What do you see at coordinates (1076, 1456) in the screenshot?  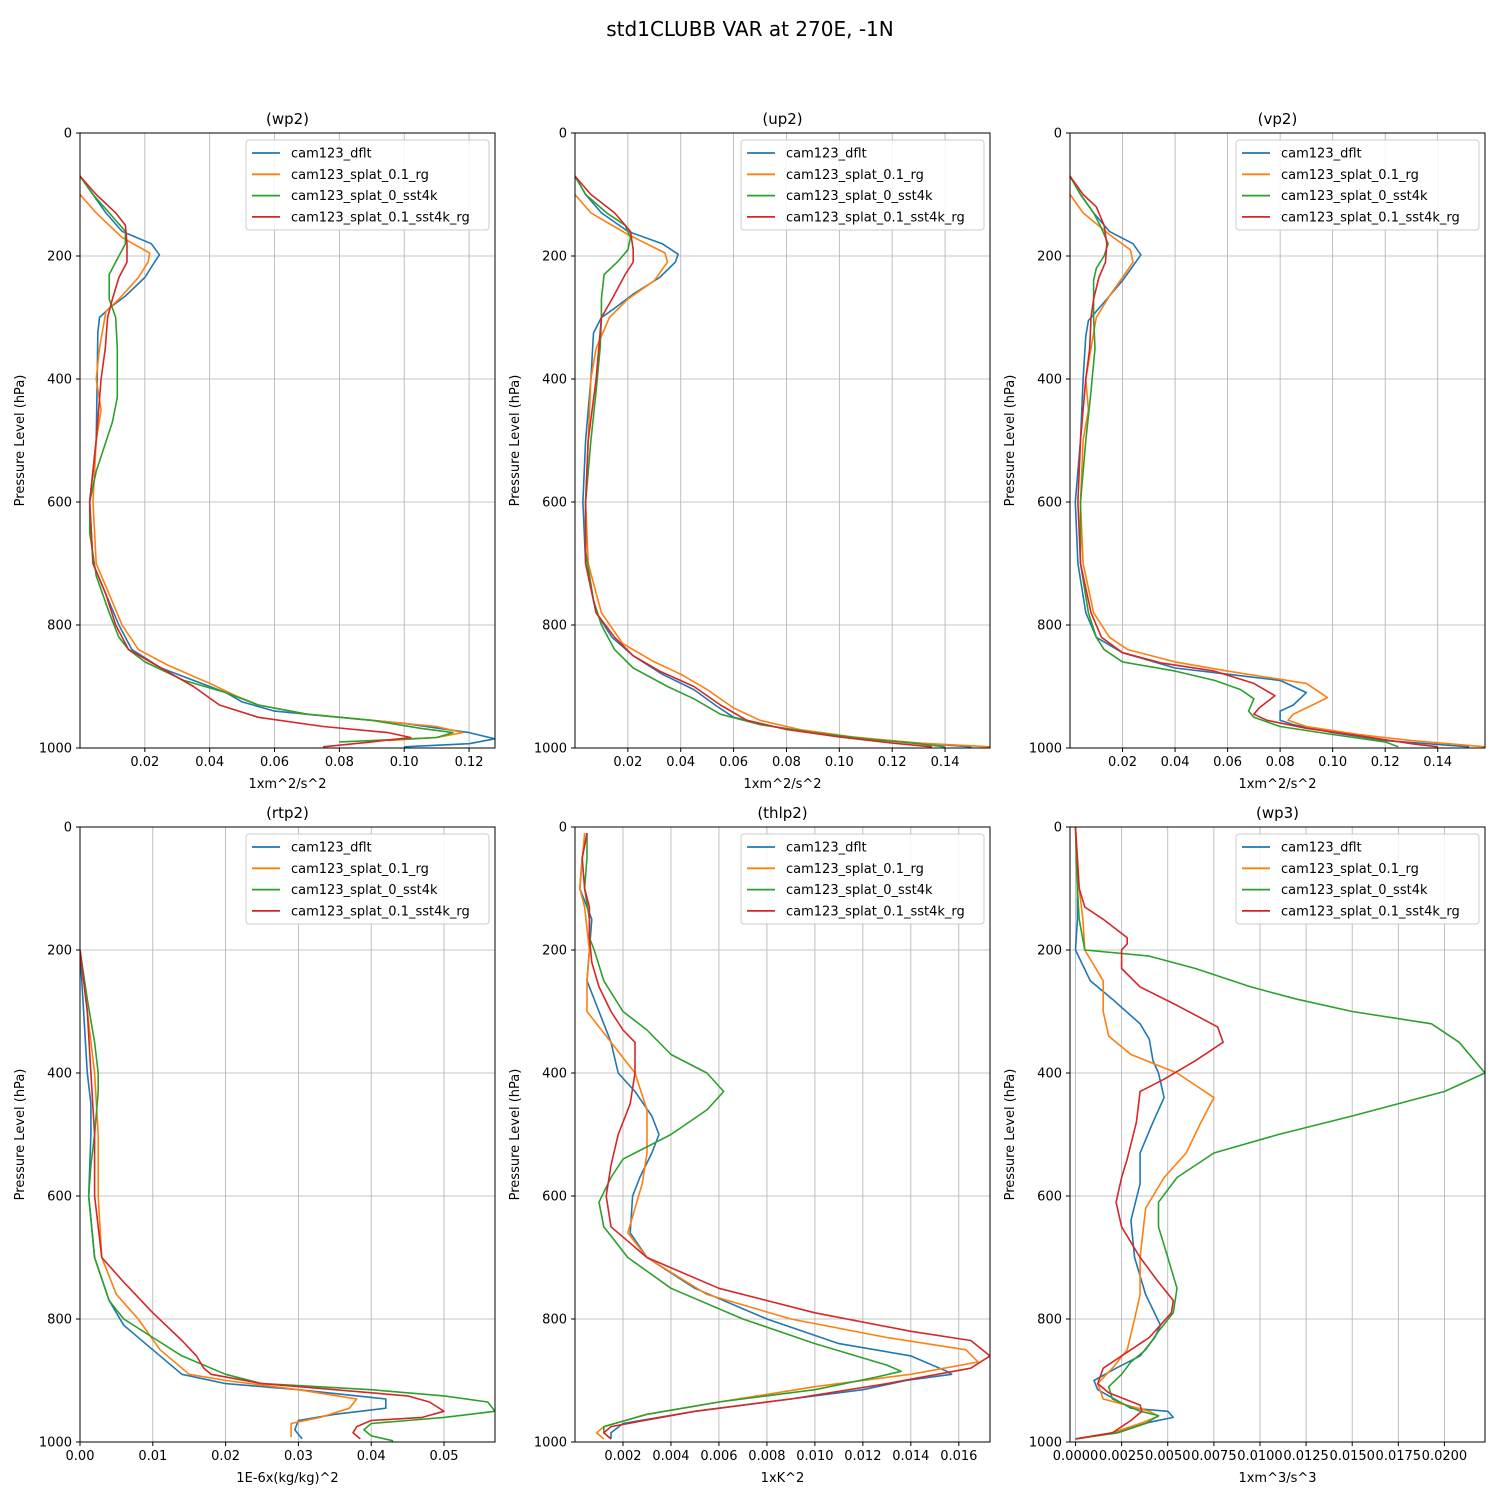 I see `x-tick-label: 0.0000` at bounding box center [1076, 1456].